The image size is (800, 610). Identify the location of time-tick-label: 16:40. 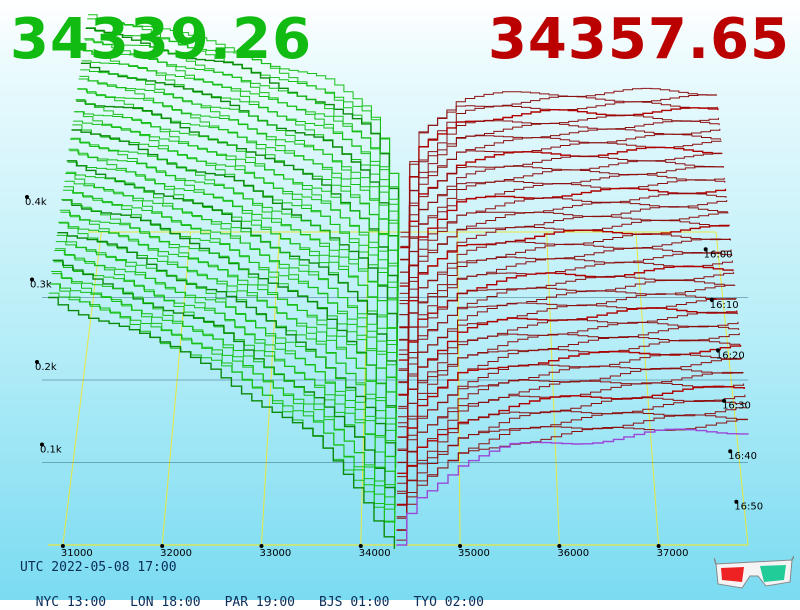
(742, 456).